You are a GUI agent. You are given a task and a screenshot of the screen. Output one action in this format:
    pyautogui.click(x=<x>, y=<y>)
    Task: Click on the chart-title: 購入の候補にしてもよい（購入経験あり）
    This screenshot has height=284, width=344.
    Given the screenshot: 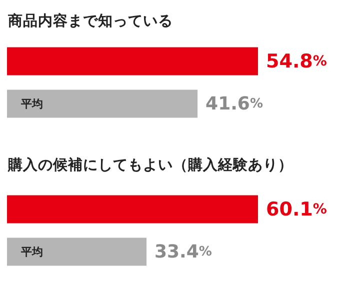 What is the action you would take?
    pyautogui.click(x=150, y=165)
    